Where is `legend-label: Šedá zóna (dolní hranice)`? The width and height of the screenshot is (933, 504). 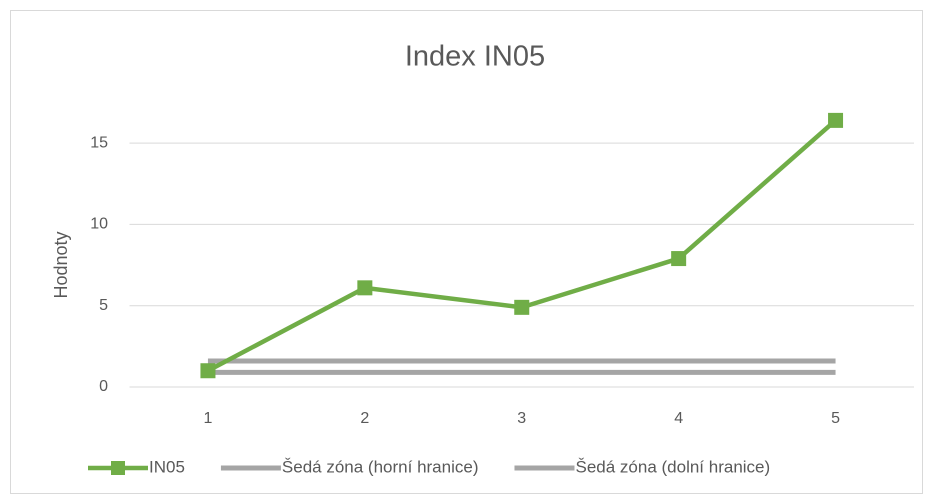
legend-label: Šedá zóna (dolní hranice) is located at coordinates (672, 466).